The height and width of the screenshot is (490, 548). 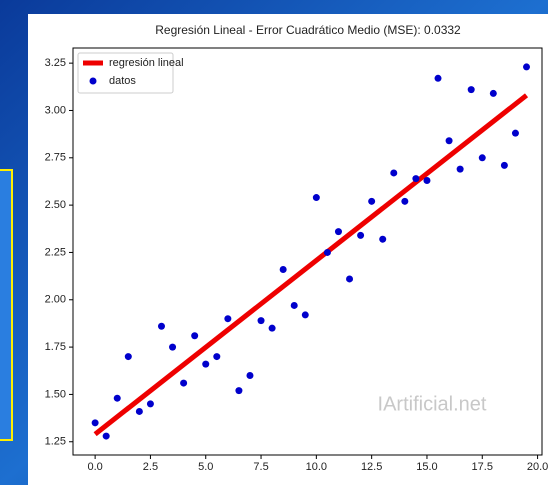 I want to click on y-tick-label: 2.00, so click(x=55, y=300).